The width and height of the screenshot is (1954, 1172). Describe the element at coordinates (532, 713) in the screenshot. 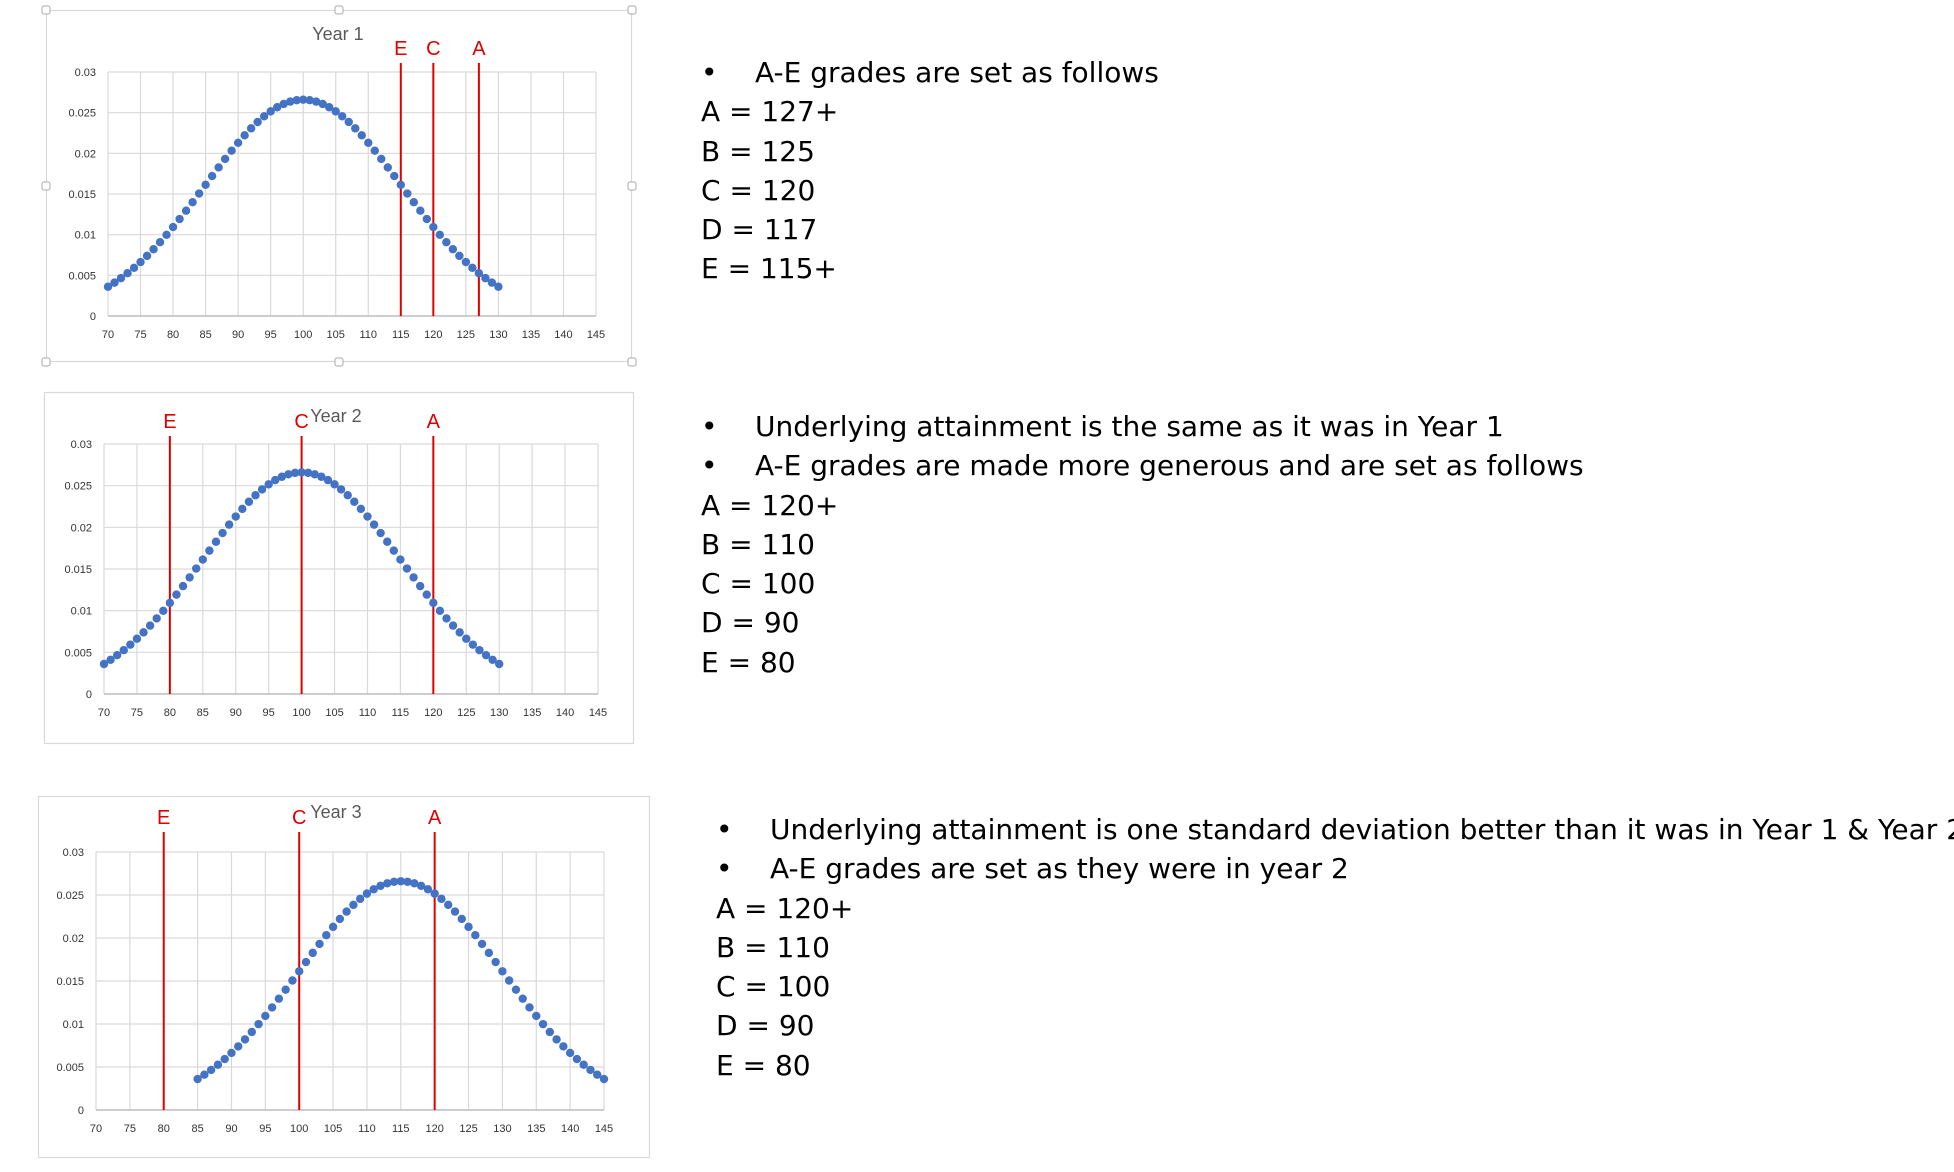

I see `x-tick-label: 135` at that location.